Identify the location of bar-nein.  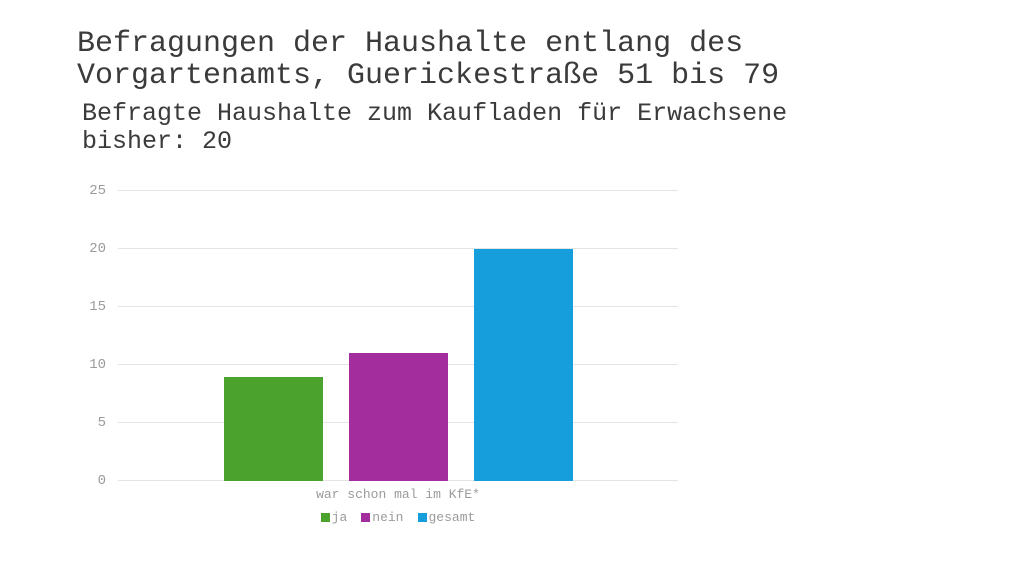
(398, 417).